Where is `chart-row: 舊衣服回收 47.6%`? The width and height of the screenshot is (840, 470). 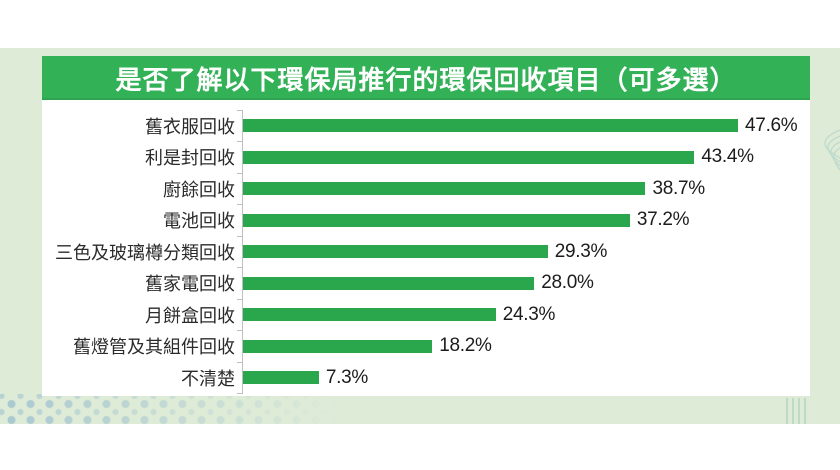
chart-row: 舊衣服回收 47.6% is located at coordinates (426, 125).